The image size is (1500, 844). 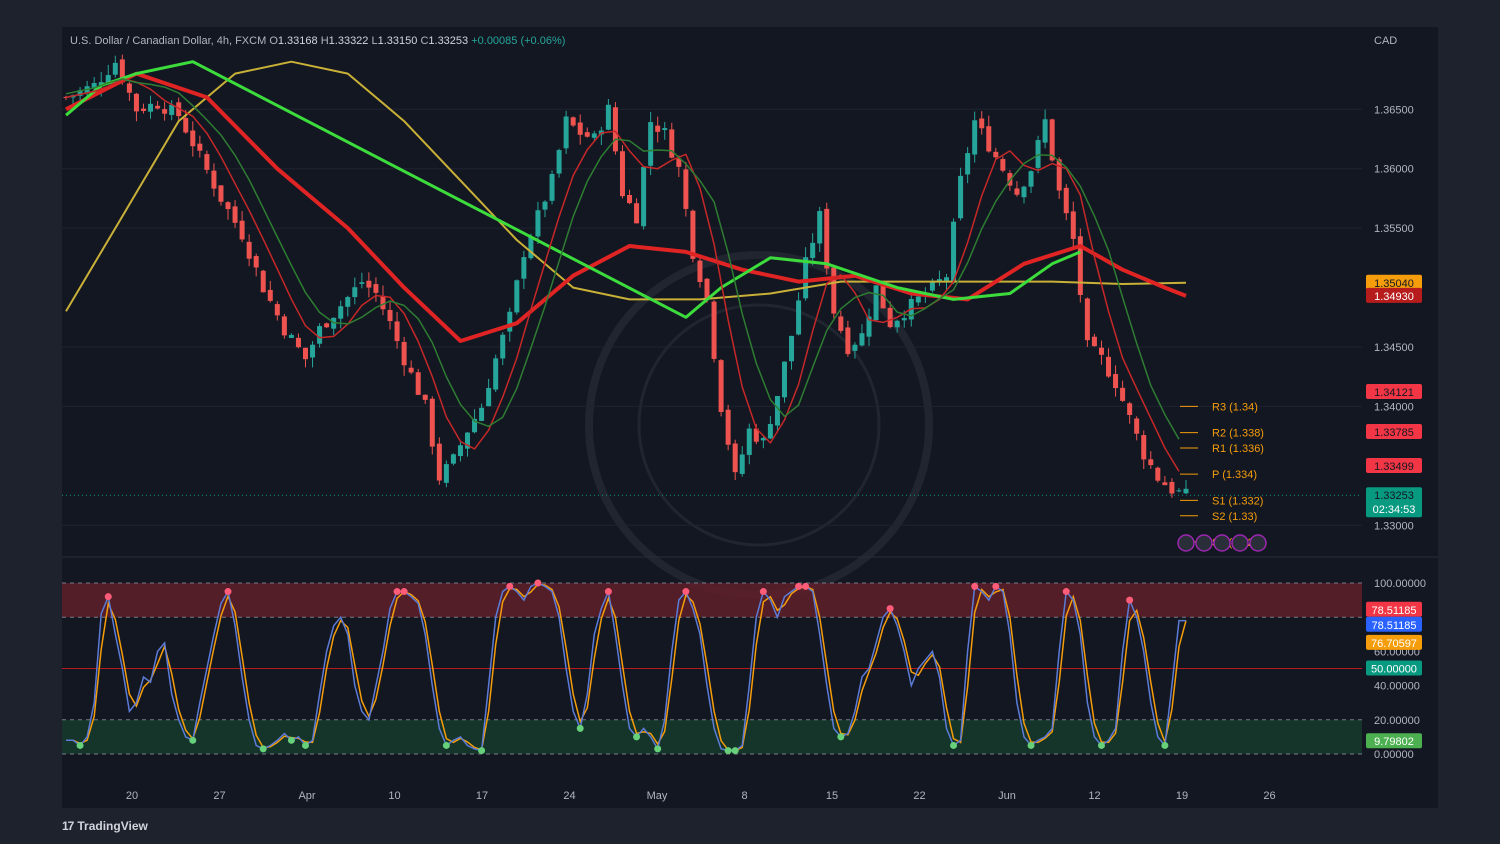 What do you see at coordinates (168, 41) in the screenshot?
I see `symbol-name: U.S. Dollar / Canadian Dollar, 4h, FXCM` at bounding box center [168, 41].